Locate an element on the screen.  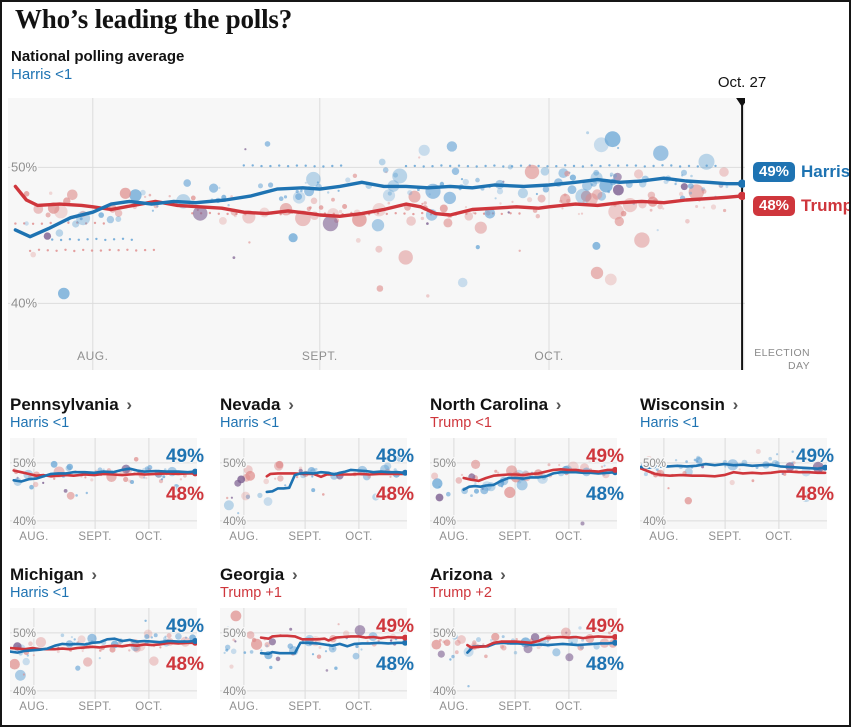
latest-date-label: Oct. 27 is located at coordinates (742, 82).